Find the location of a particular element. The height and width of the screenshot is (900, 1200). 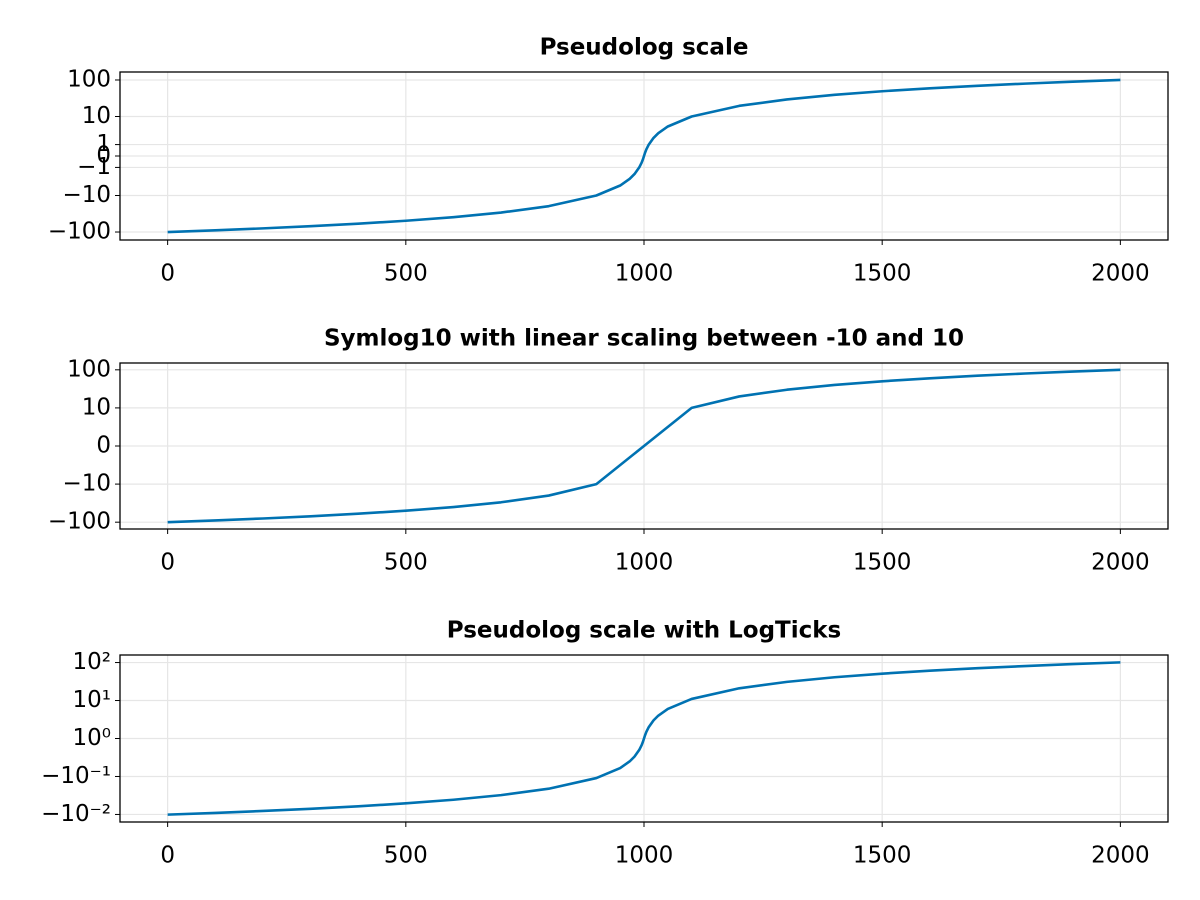

chart-title: Pseudolog scale with LogTicks is located at coordinates (644, 631).